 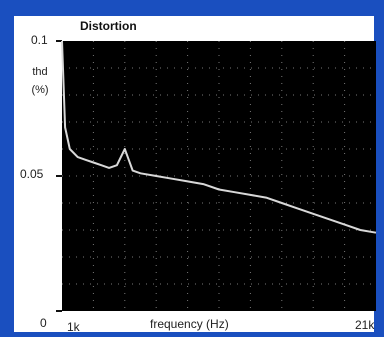 What do you see at coordinates (108, 26) in the screenshot?
I see `chart-title: Distortion` at bounding box center [108, 26].